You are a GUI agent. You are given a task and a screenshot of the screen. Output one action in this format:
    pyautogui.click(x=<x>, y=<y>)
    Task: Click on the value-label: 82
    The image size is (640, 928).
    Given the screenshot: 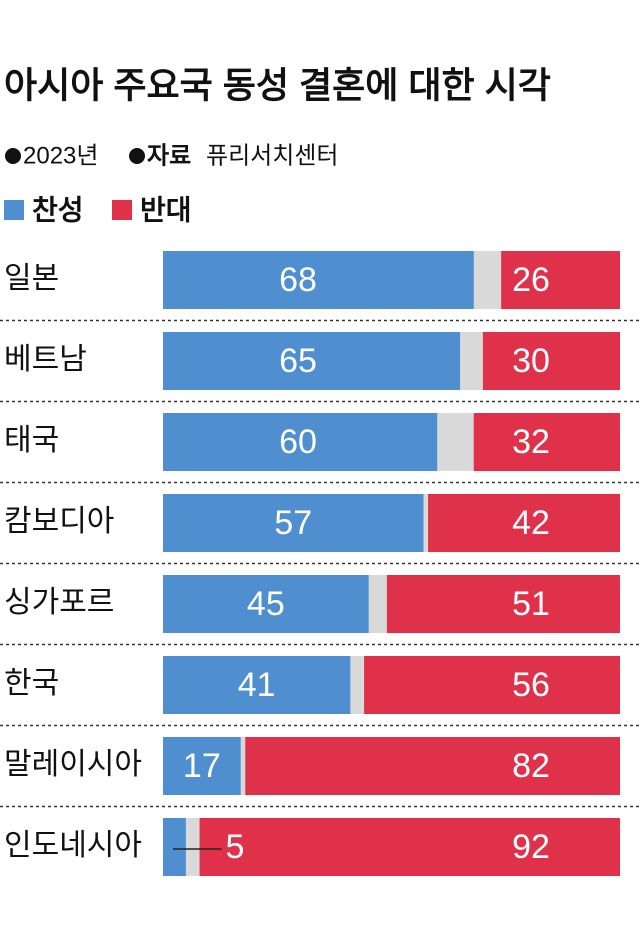 What is the action you would take?
    pyautogui.click(x=531, y=766)
    